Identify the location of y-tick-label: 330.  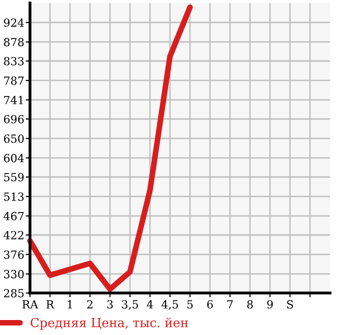
(14, 274).